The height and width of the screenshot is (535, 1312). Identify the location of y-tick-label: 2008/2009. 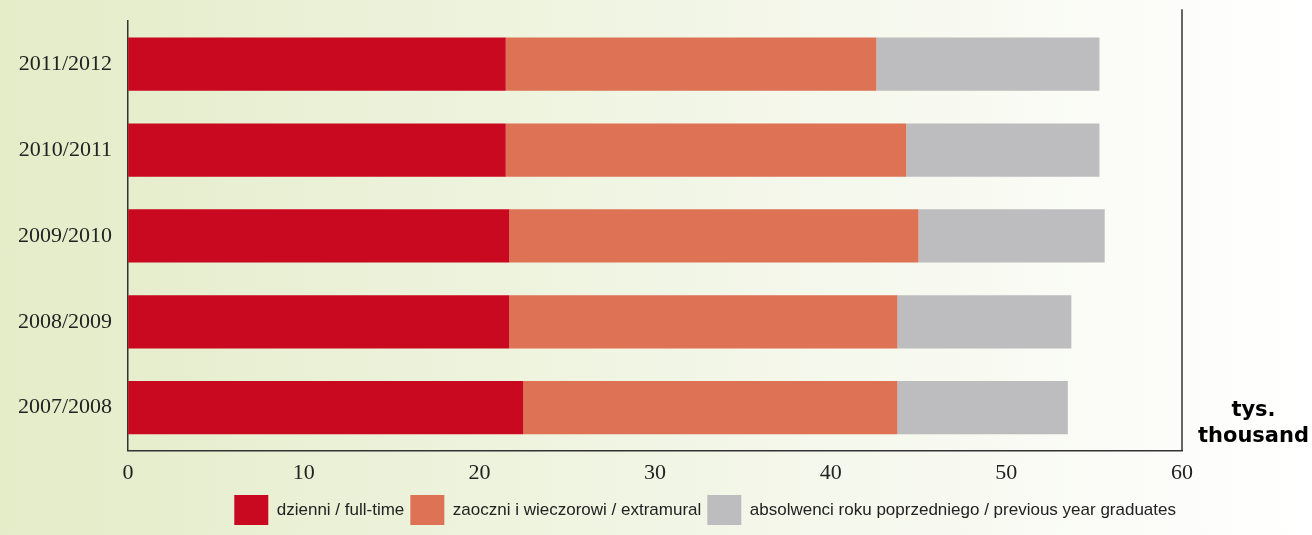
(65, 320).